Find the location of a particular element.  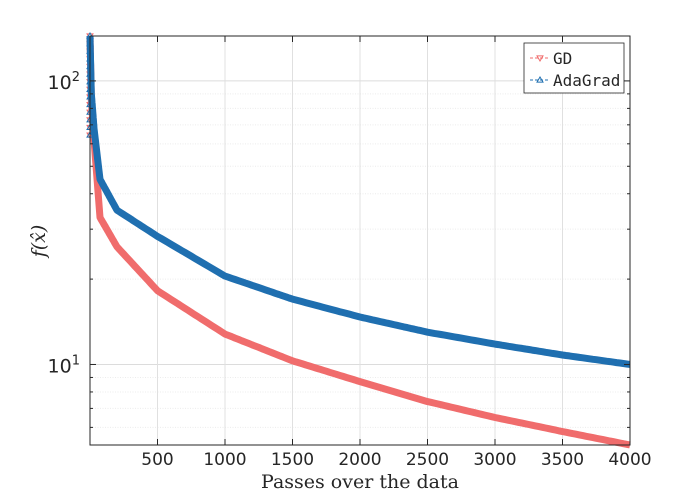

x-tick-label: 3000 is located at coordinates (494, 460).